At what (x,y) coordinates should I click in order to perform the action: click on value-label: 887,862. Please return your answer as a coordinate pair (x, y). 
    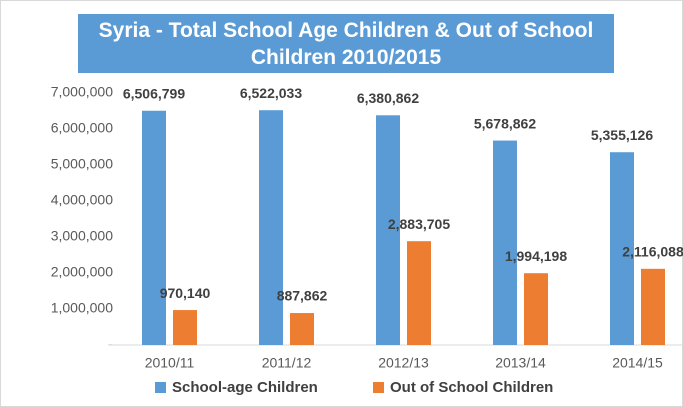
    Looking at the image, I should click on (302, 296).